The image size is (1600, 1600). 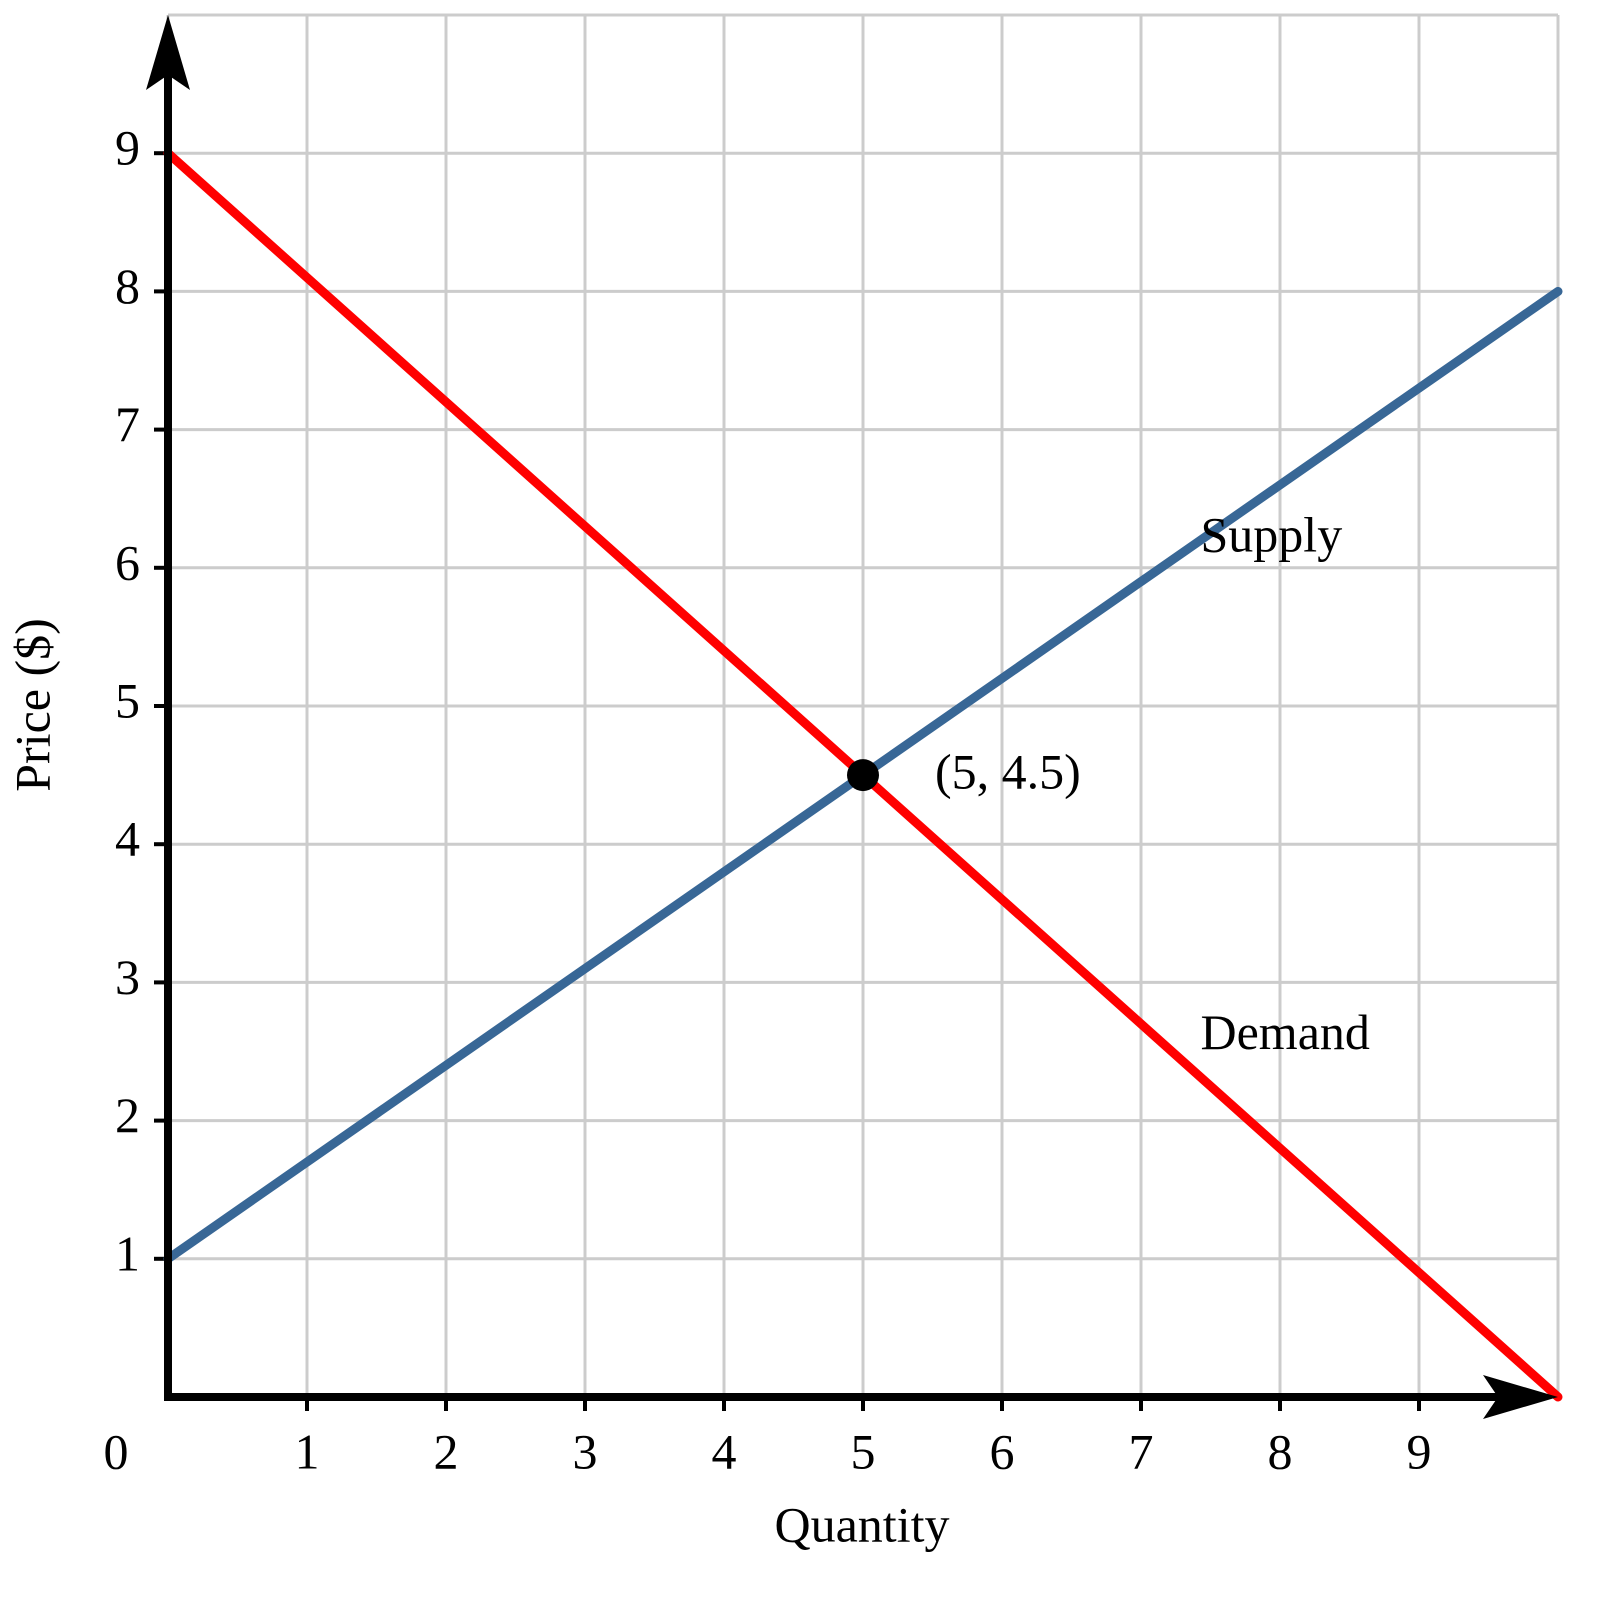 What do you see at coordinates (1141, 1451) in the screenshot?
I see `x-tick-label: 7` at bounding box center [1141, 1451].